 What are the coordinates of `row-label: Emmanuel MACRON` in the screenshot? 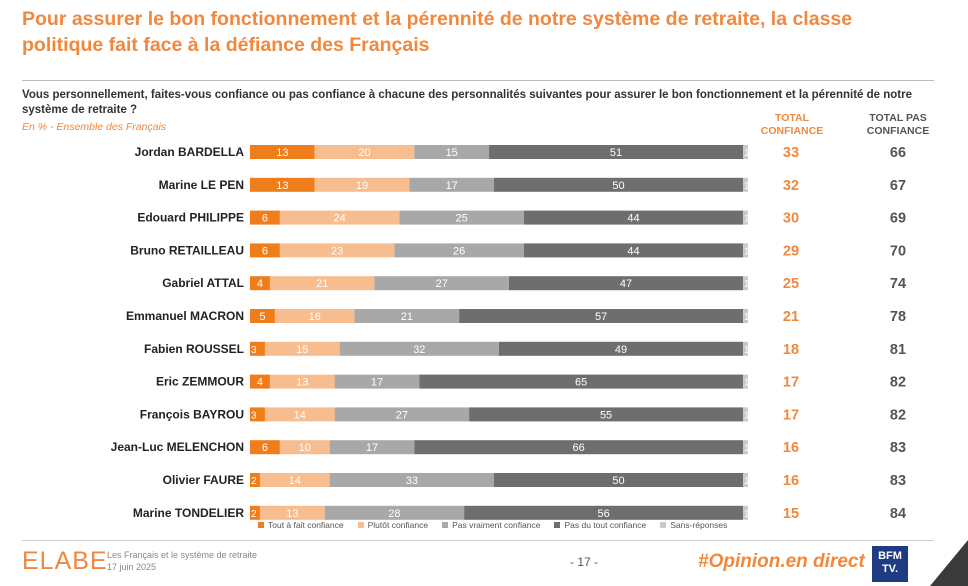 It's located at (185, 316).